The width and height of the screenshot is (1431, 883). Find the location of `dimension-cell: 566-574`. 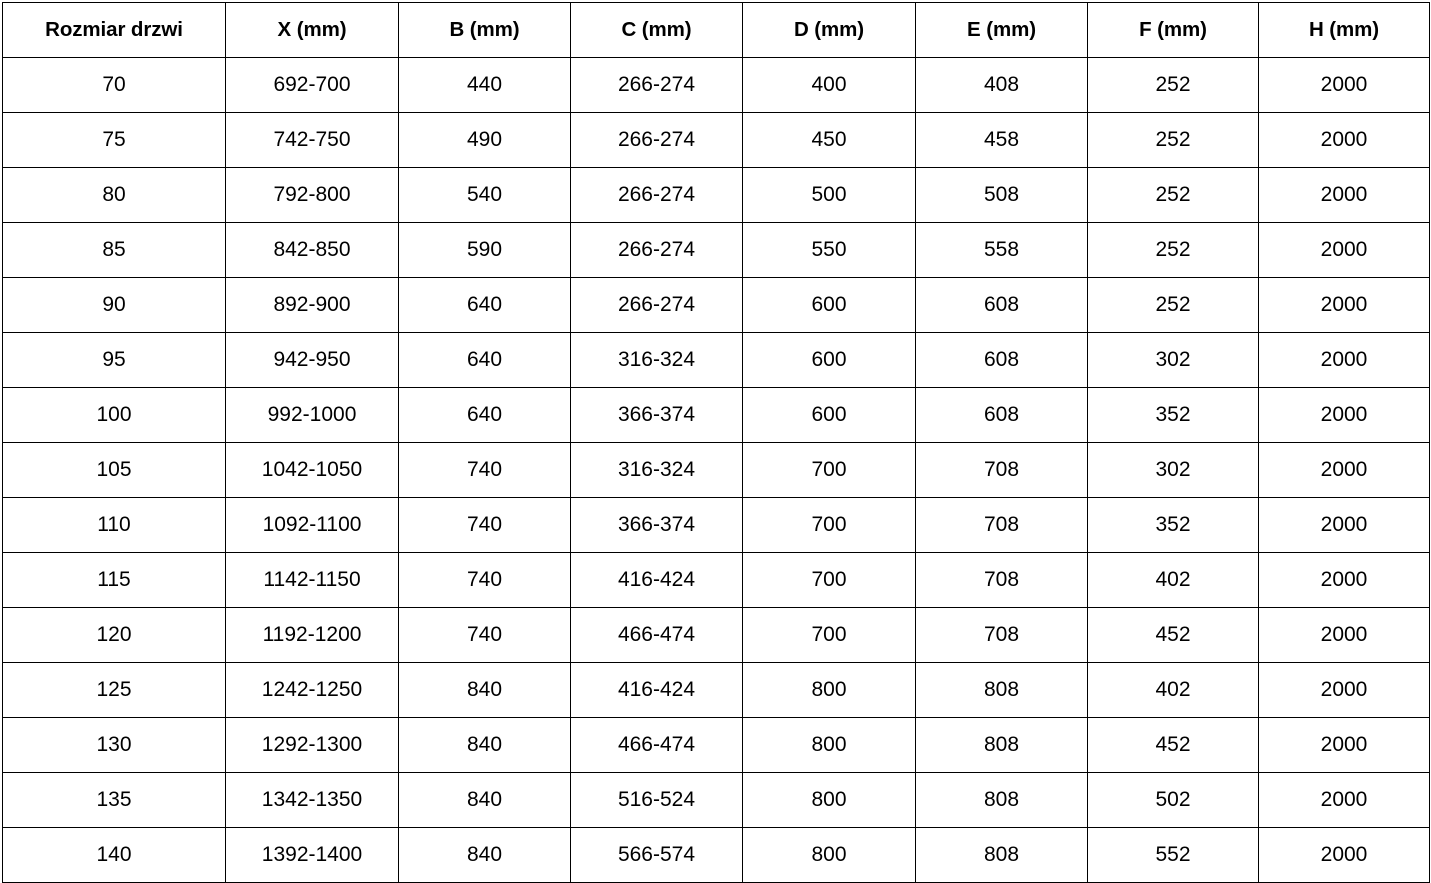

dimension-cell: 566-574 is located at coordinates (656, 855).